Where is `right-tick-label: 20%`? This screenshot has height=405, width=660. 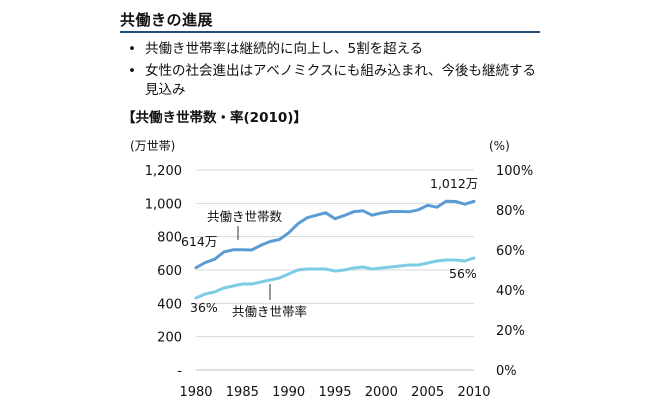 right-tick-label: 20% is located at coordinates (510, 331).